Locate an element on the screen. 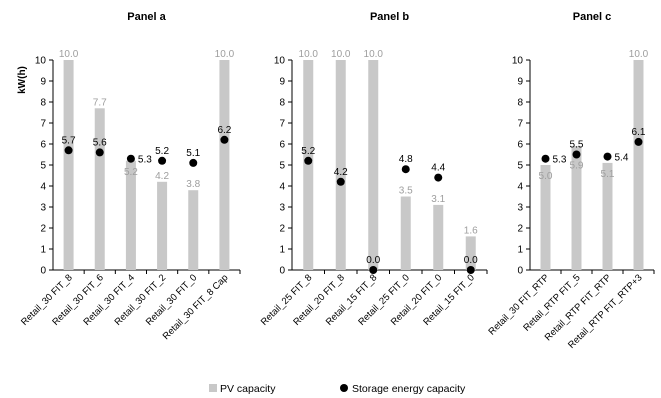 The width and height of the screenshot is (661, 398). x-tick-label: Retail_RTP FIT_5 is located at coordinates (551, 302).